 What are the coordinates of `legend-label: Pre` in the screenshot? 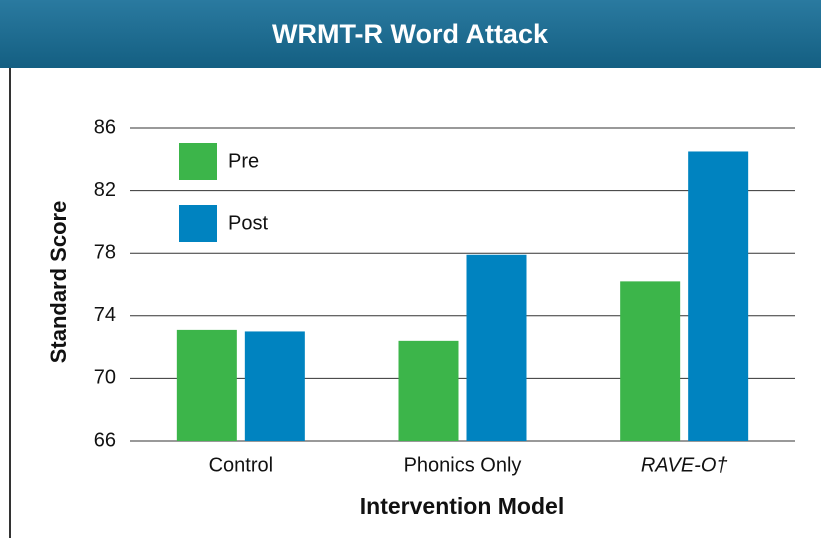 It's located at (243, 161).